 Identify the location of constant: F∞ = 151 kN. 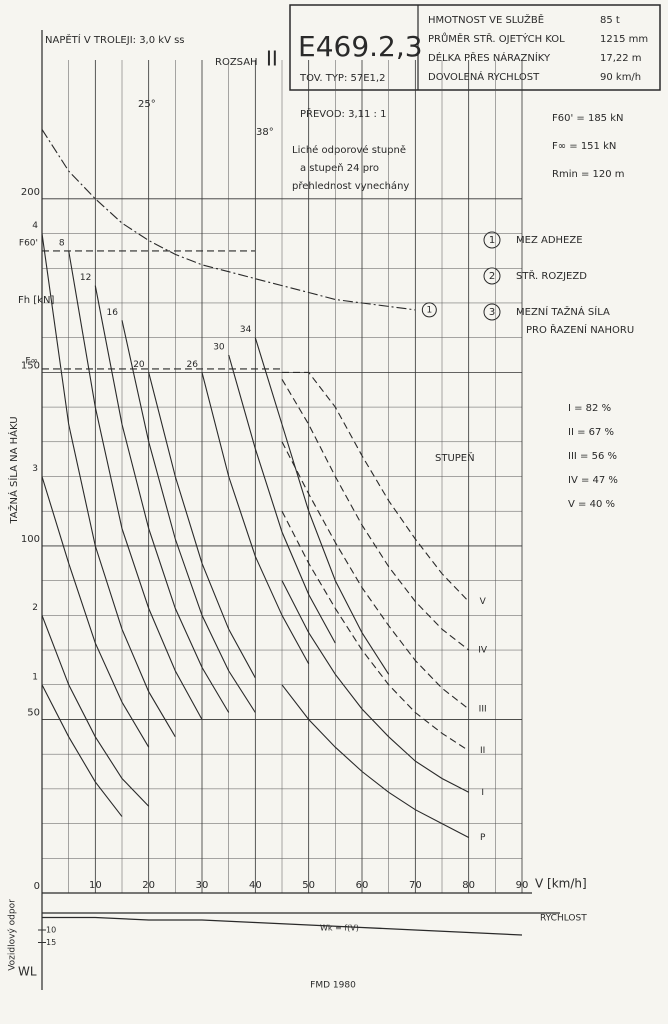
(584, 146).